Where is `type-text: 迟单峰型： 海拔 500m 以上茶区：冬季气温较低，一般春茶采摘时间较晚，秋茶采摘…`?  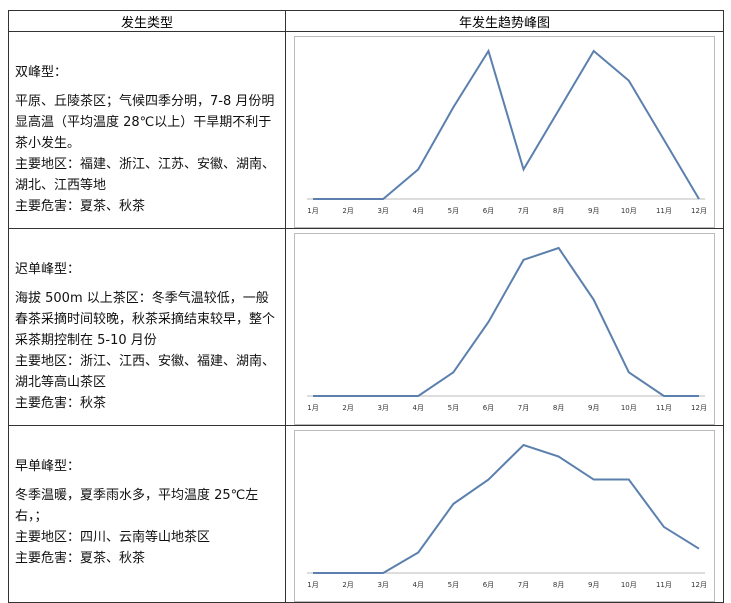 type-text: 迟单峰型： 海拔 500m 以上茶区：冬季气温较低，一般春茶采摘时间较晚，秋茶采摘… is located at coordinates (147, 321).